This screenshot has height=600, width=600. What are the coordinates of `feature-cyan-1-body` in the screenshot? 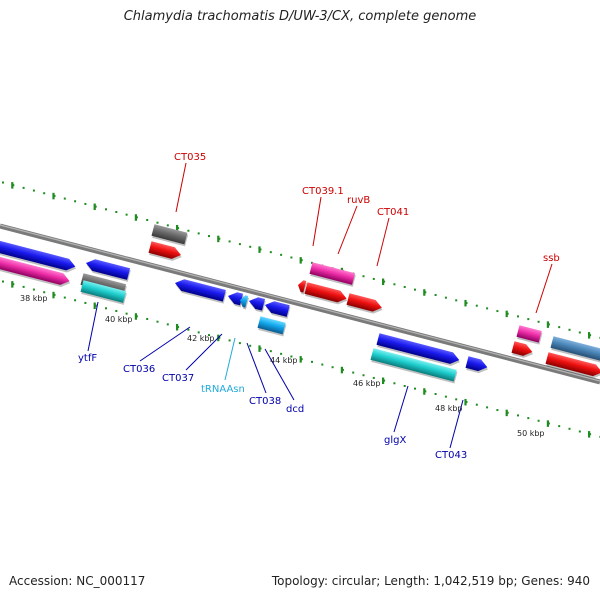 It's located at (103, 291).